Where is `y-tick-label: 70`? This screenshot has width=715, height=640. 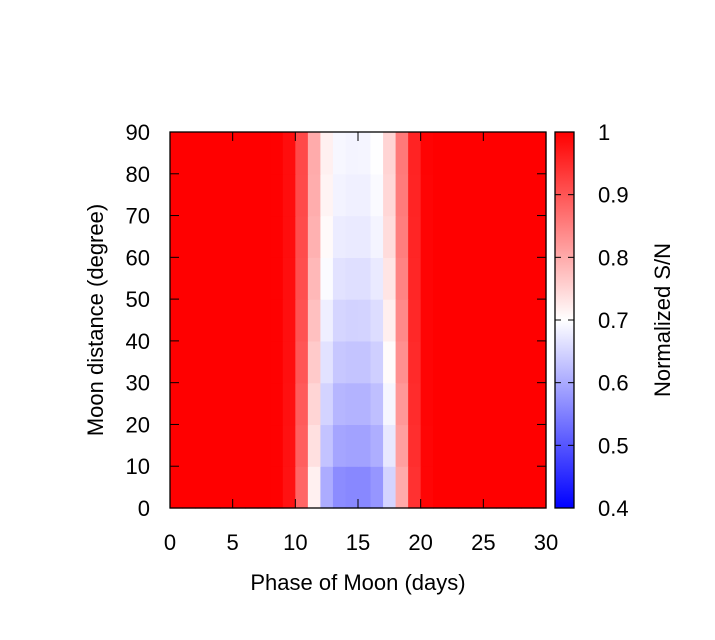
y-tick-label: 70 is located at coordinates (138, 216).